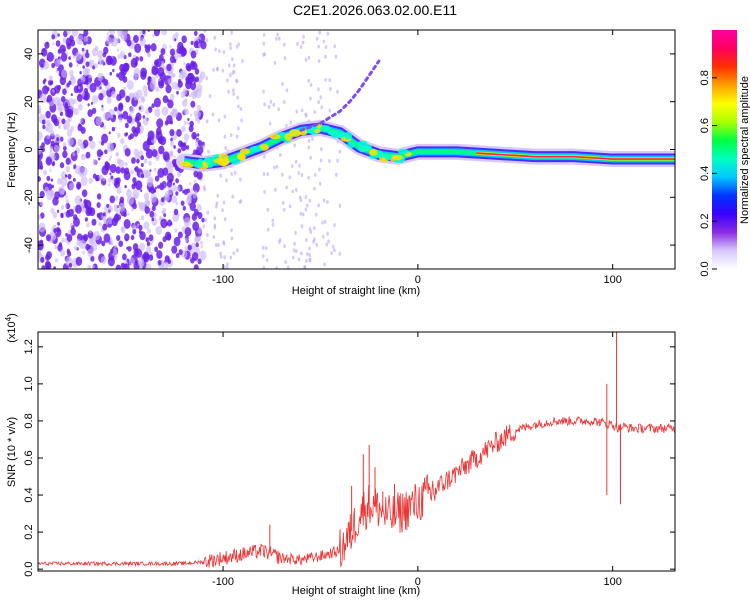 This screenshot has width=750, height=600. What do you see at coordinates (29, 383) in the screenshot?
I see `y-tick-label: 1.0` at bounding box center [29, 383].